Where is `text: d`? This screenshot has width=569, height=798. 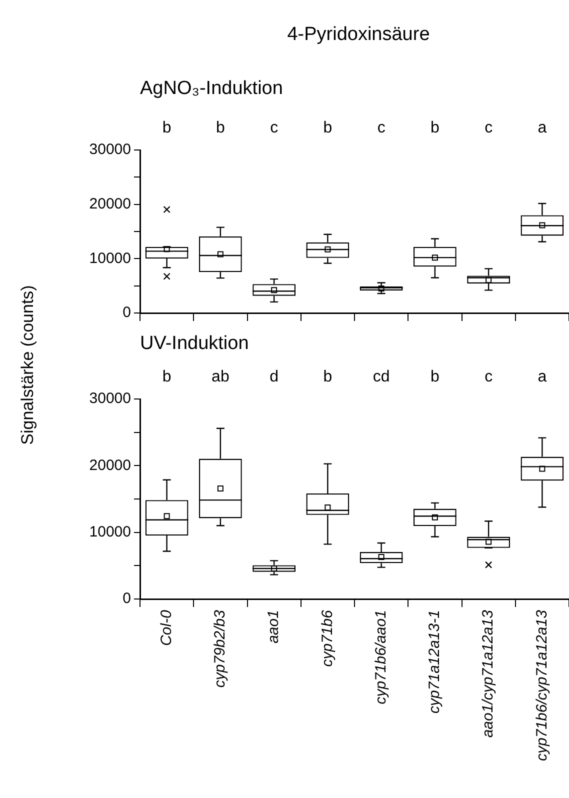
text: d is located at coordinates (274, 377).